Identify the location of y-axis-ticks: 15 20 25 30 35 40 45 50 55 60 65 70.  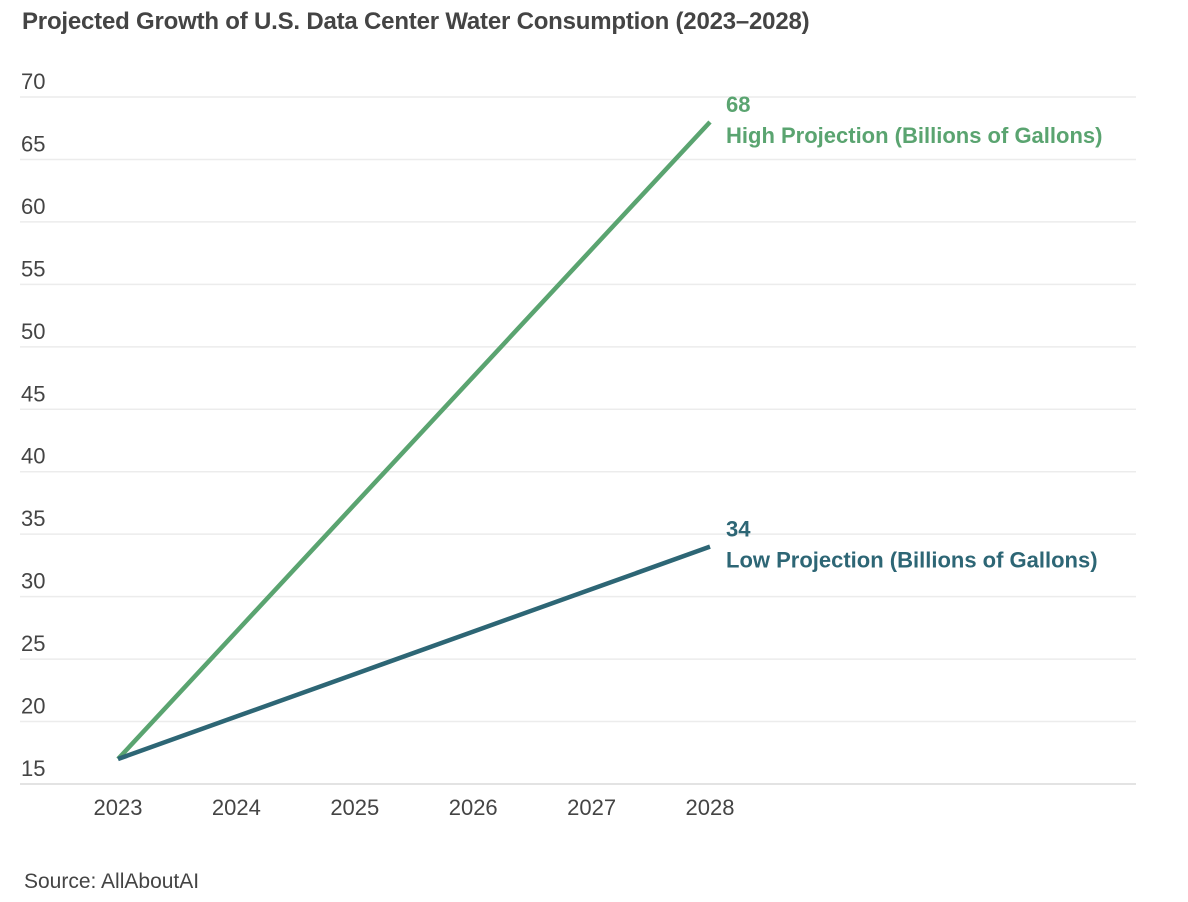
(33, 425).